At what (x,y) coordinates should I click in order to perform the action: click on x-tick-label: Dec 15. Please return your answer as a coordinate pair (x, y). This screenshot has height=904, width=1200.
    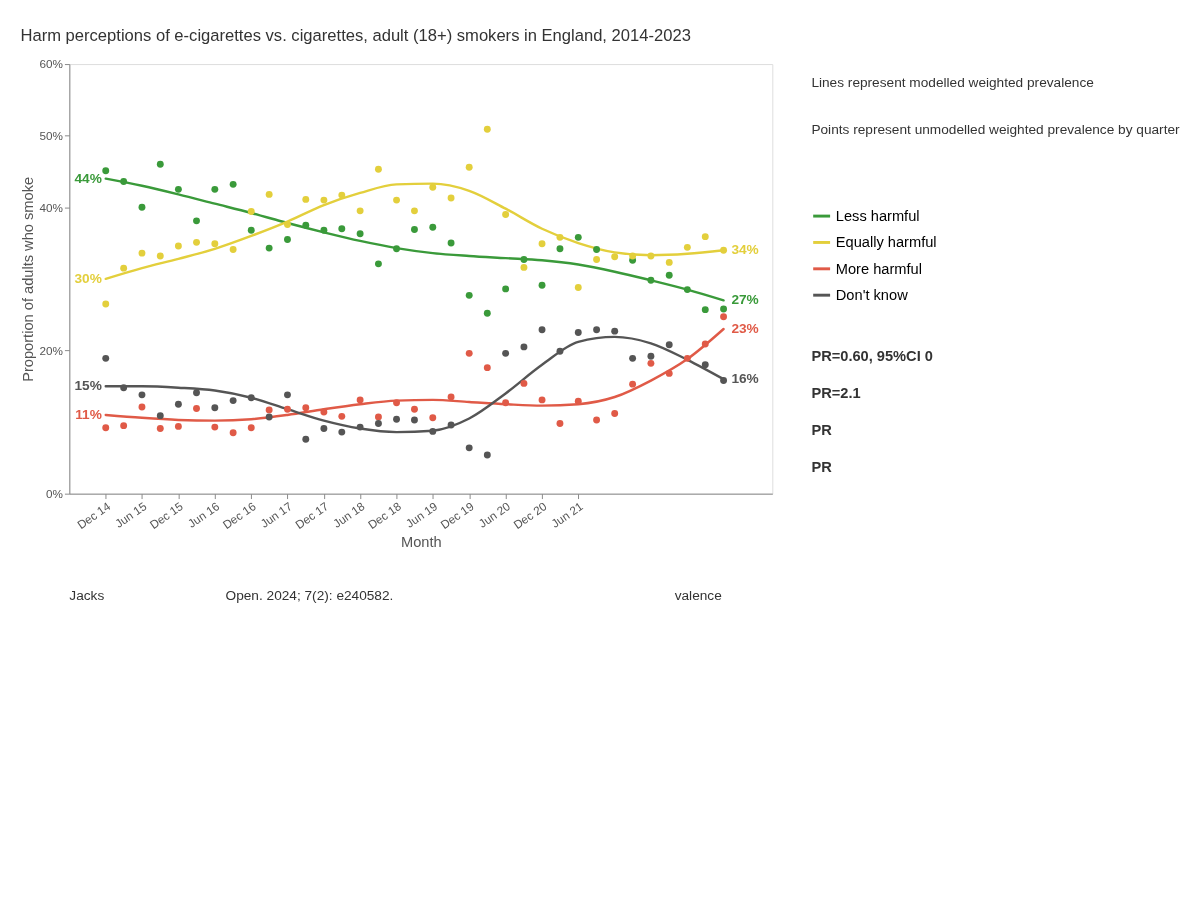
    Looking at the image, I should click on (166, 515).